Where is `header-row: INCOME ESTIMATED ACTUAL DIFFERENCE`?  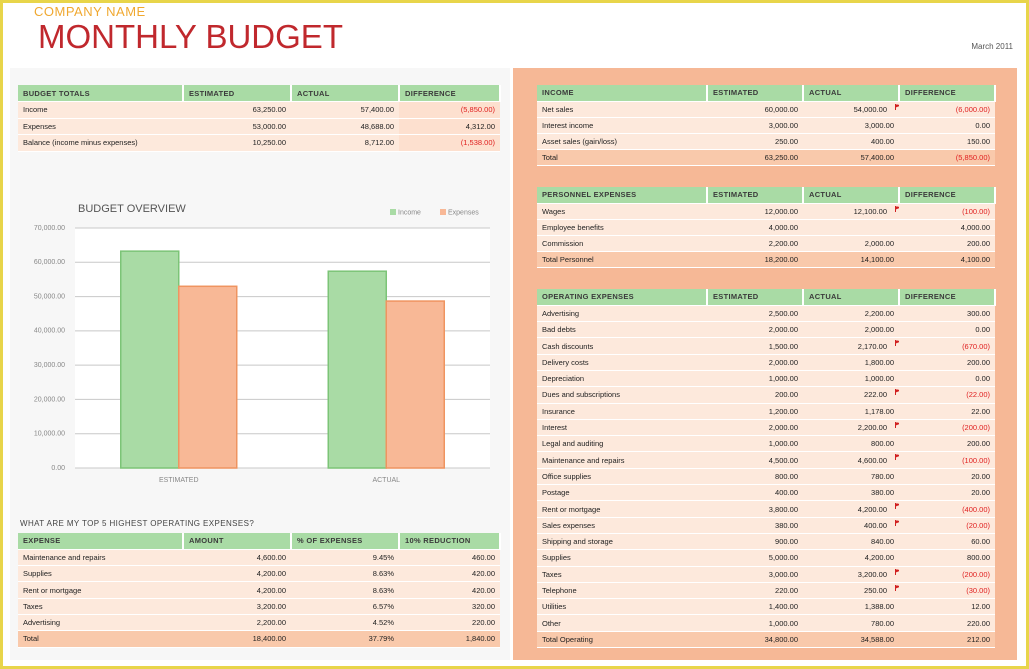 header-row: INCOME ESTIMATED ACTUAL DIFFERENCE is located at coordinates (766, 93).